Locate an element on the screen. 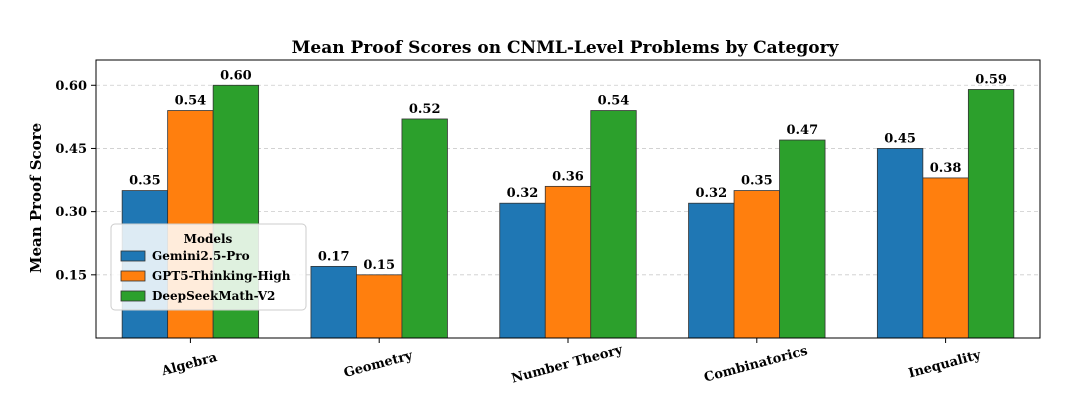 Image resolution: width=1080 pixels, height=401 pixels. bar-gpt5-thinking-high-combinatorics is located at coordinates (756, 264).